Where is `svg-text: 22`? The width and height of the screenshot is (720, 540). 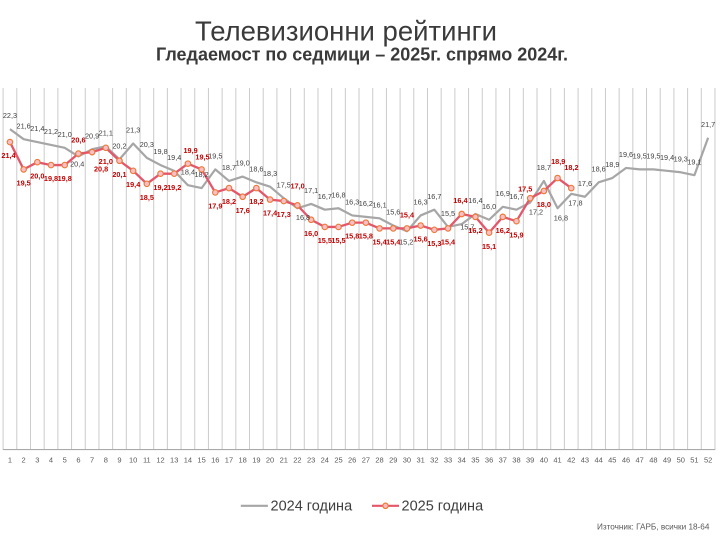
svg-text: 22 is located at coordinates (297, 460).